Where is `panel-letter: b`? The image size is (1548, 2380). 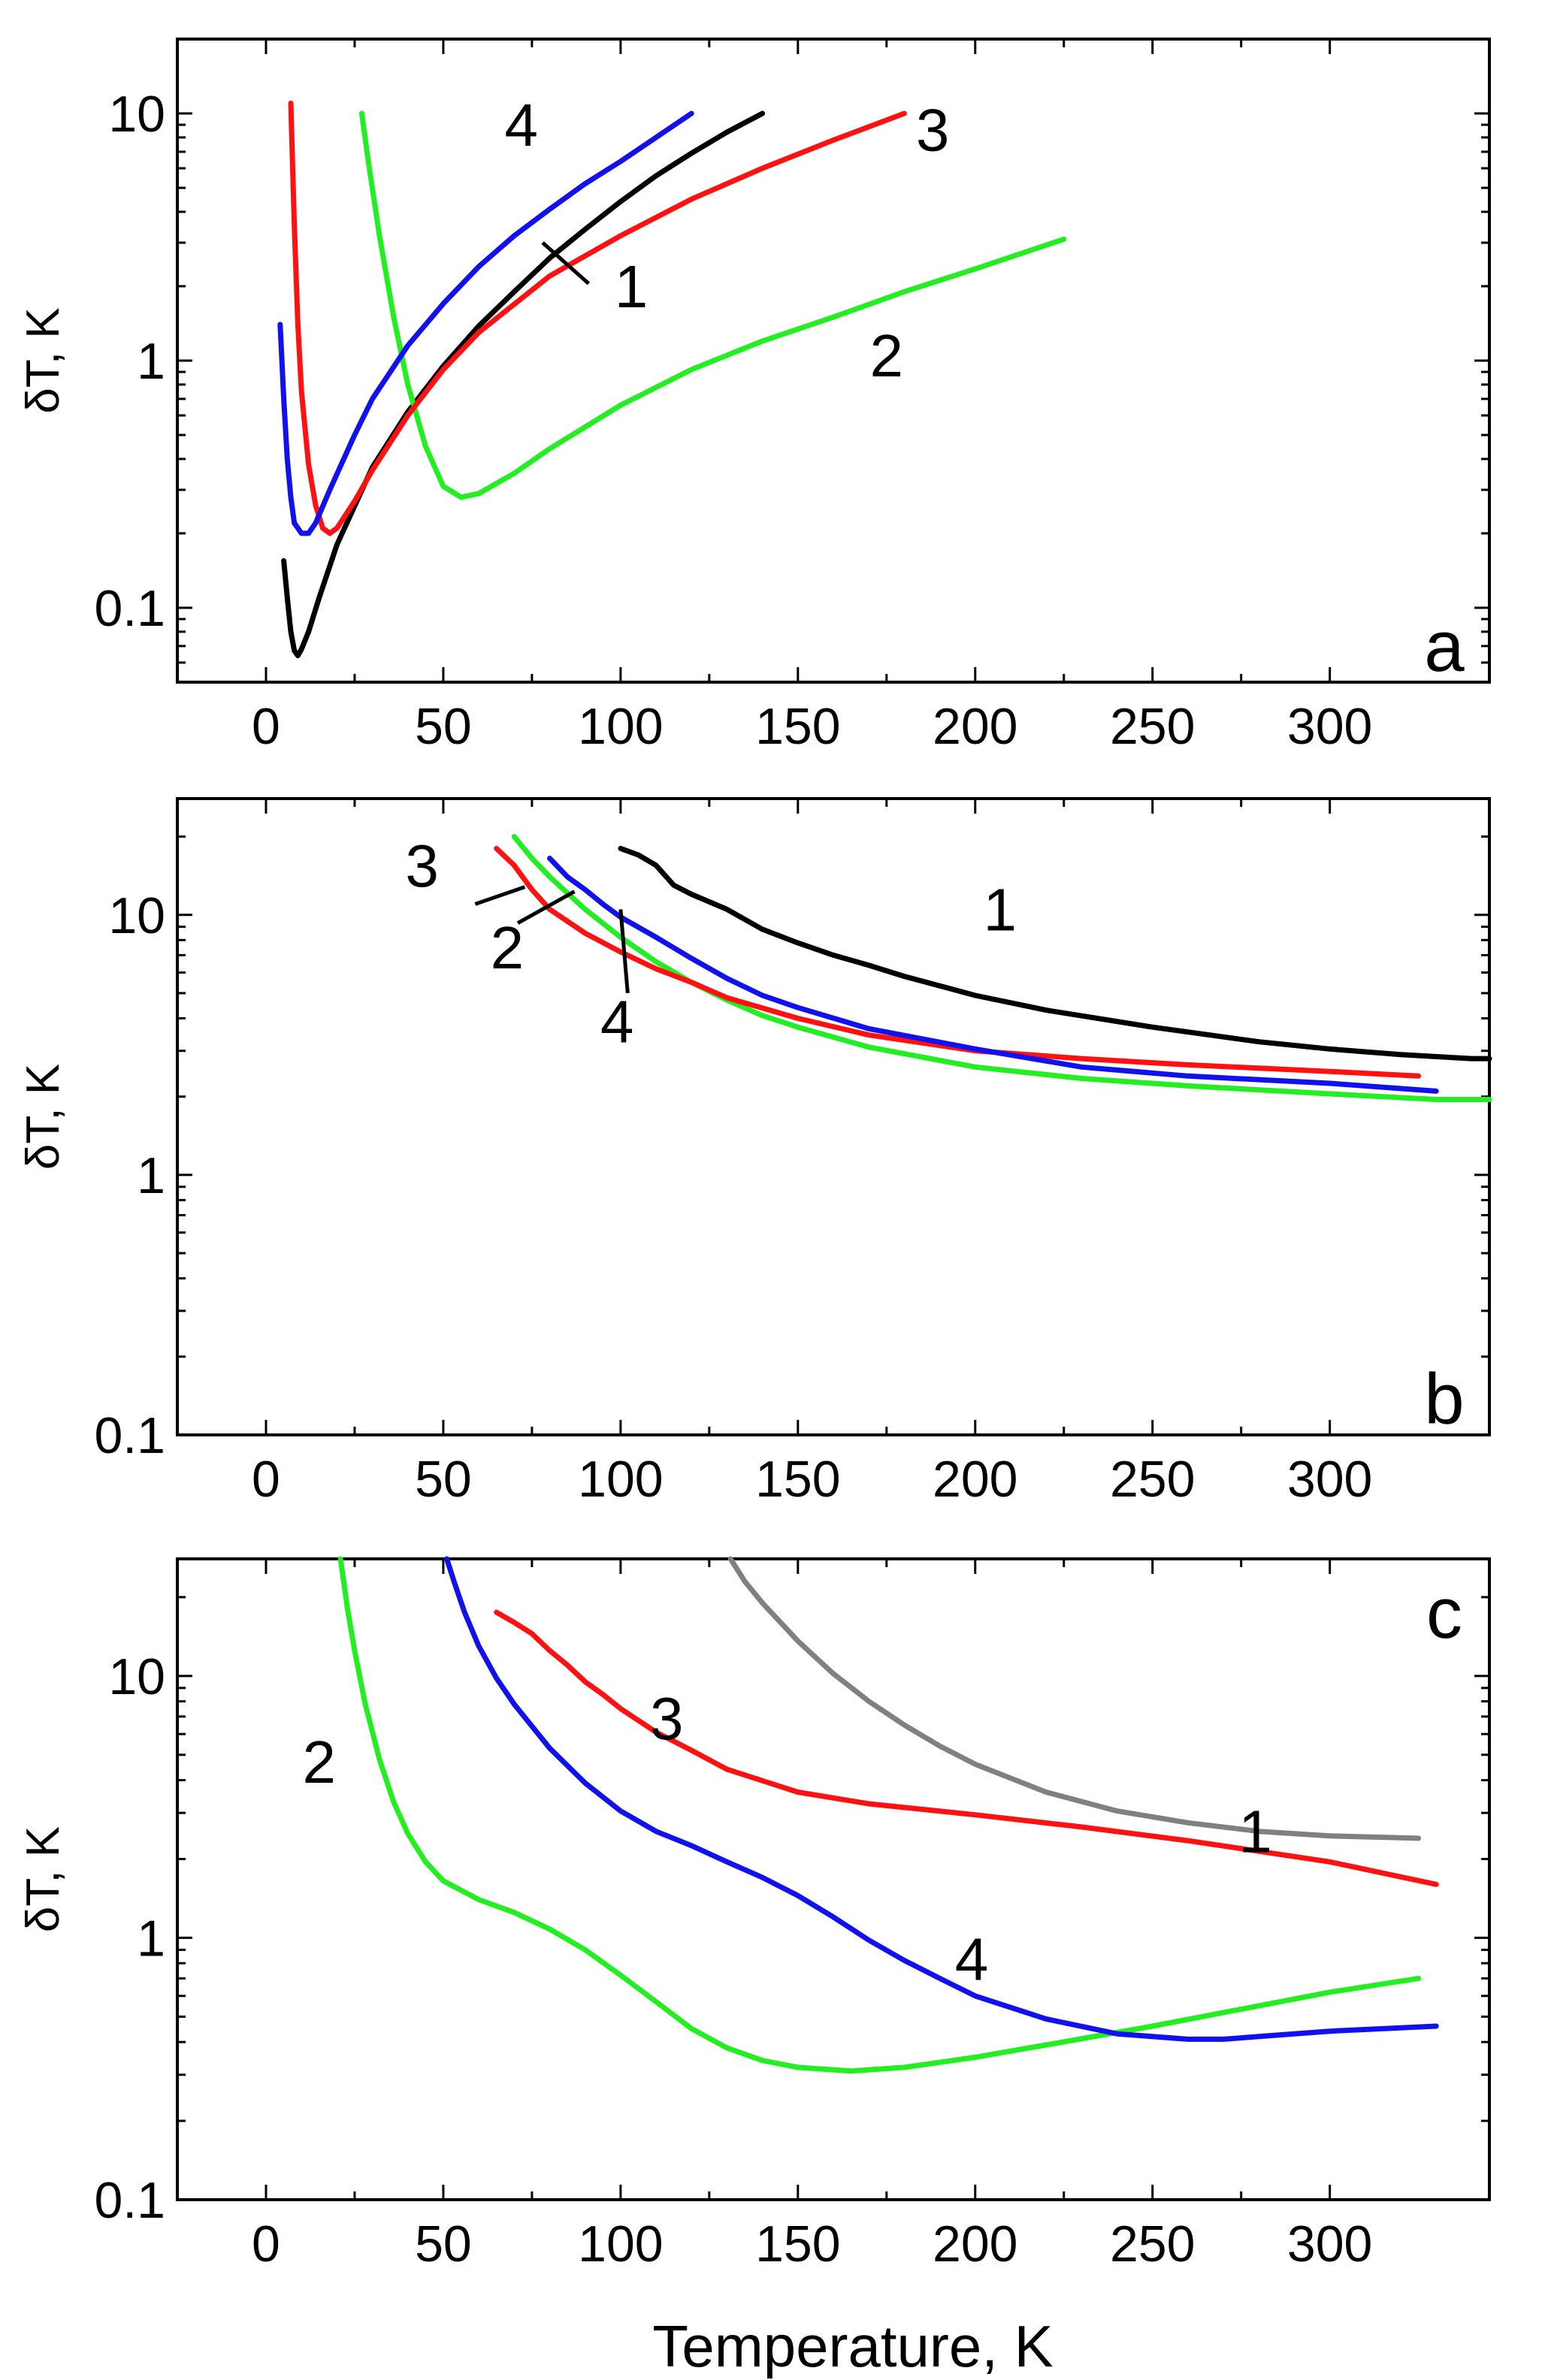 panel-letter: b is located at coordinates (1444, 1399).